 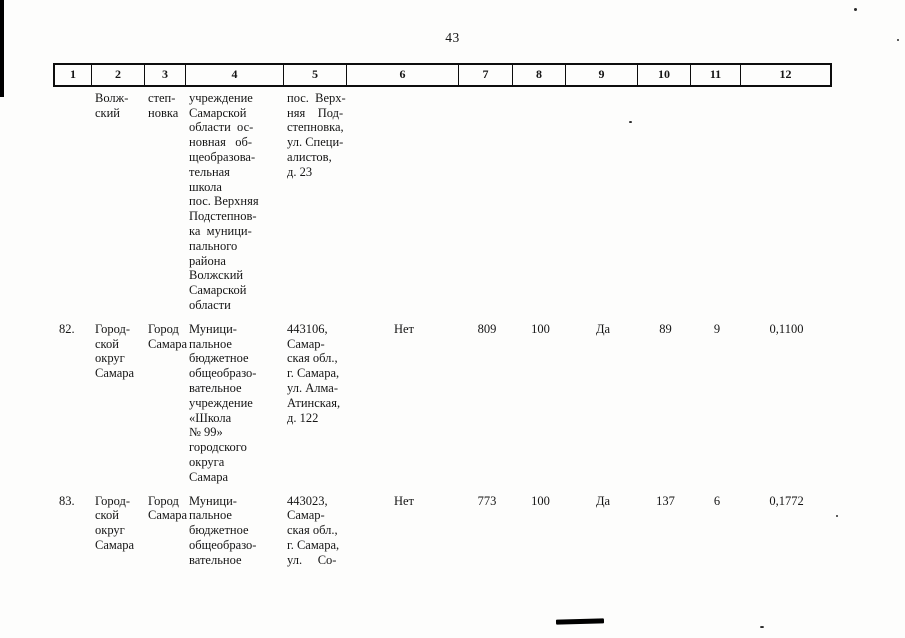 What do you see at coordinates (487, 500) in the screenshot?
I see `cell-col7: 773` at bounding box center [487, 500].